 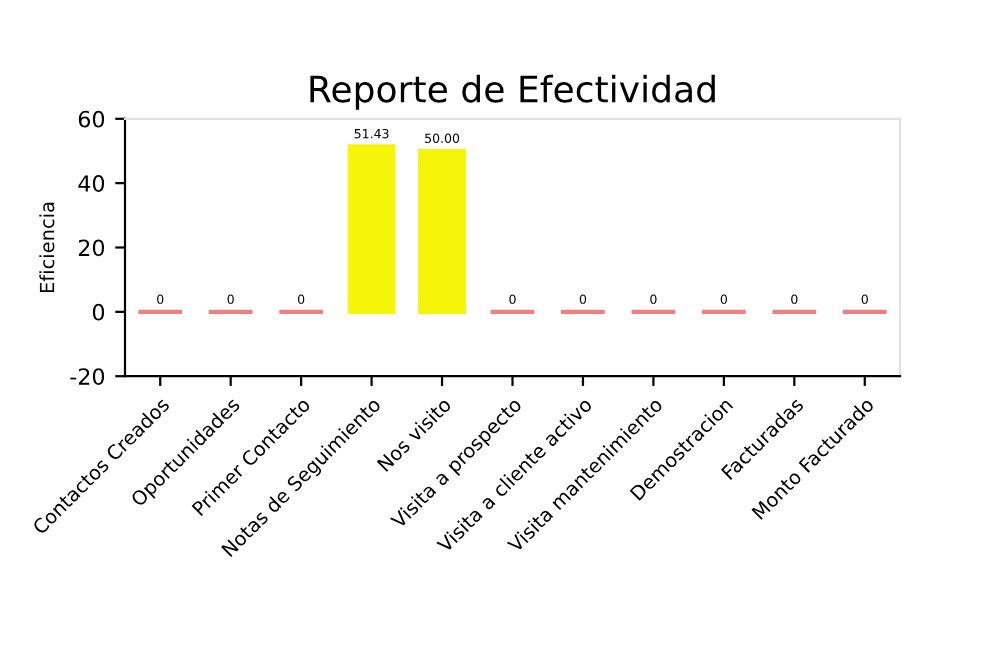 What do you see at coordinates (91, 248) in the screenshot?
I see `y-tick-label: 20` at bounding box center [91, 248].